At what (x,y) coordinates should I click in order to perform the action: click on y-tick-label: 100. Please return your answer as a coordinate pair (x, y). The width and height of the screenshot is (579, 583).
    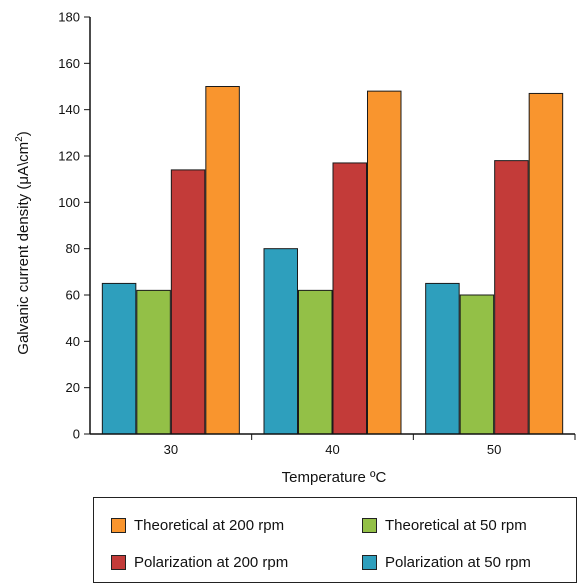
    Looking at the image, I should click on (69, 202).